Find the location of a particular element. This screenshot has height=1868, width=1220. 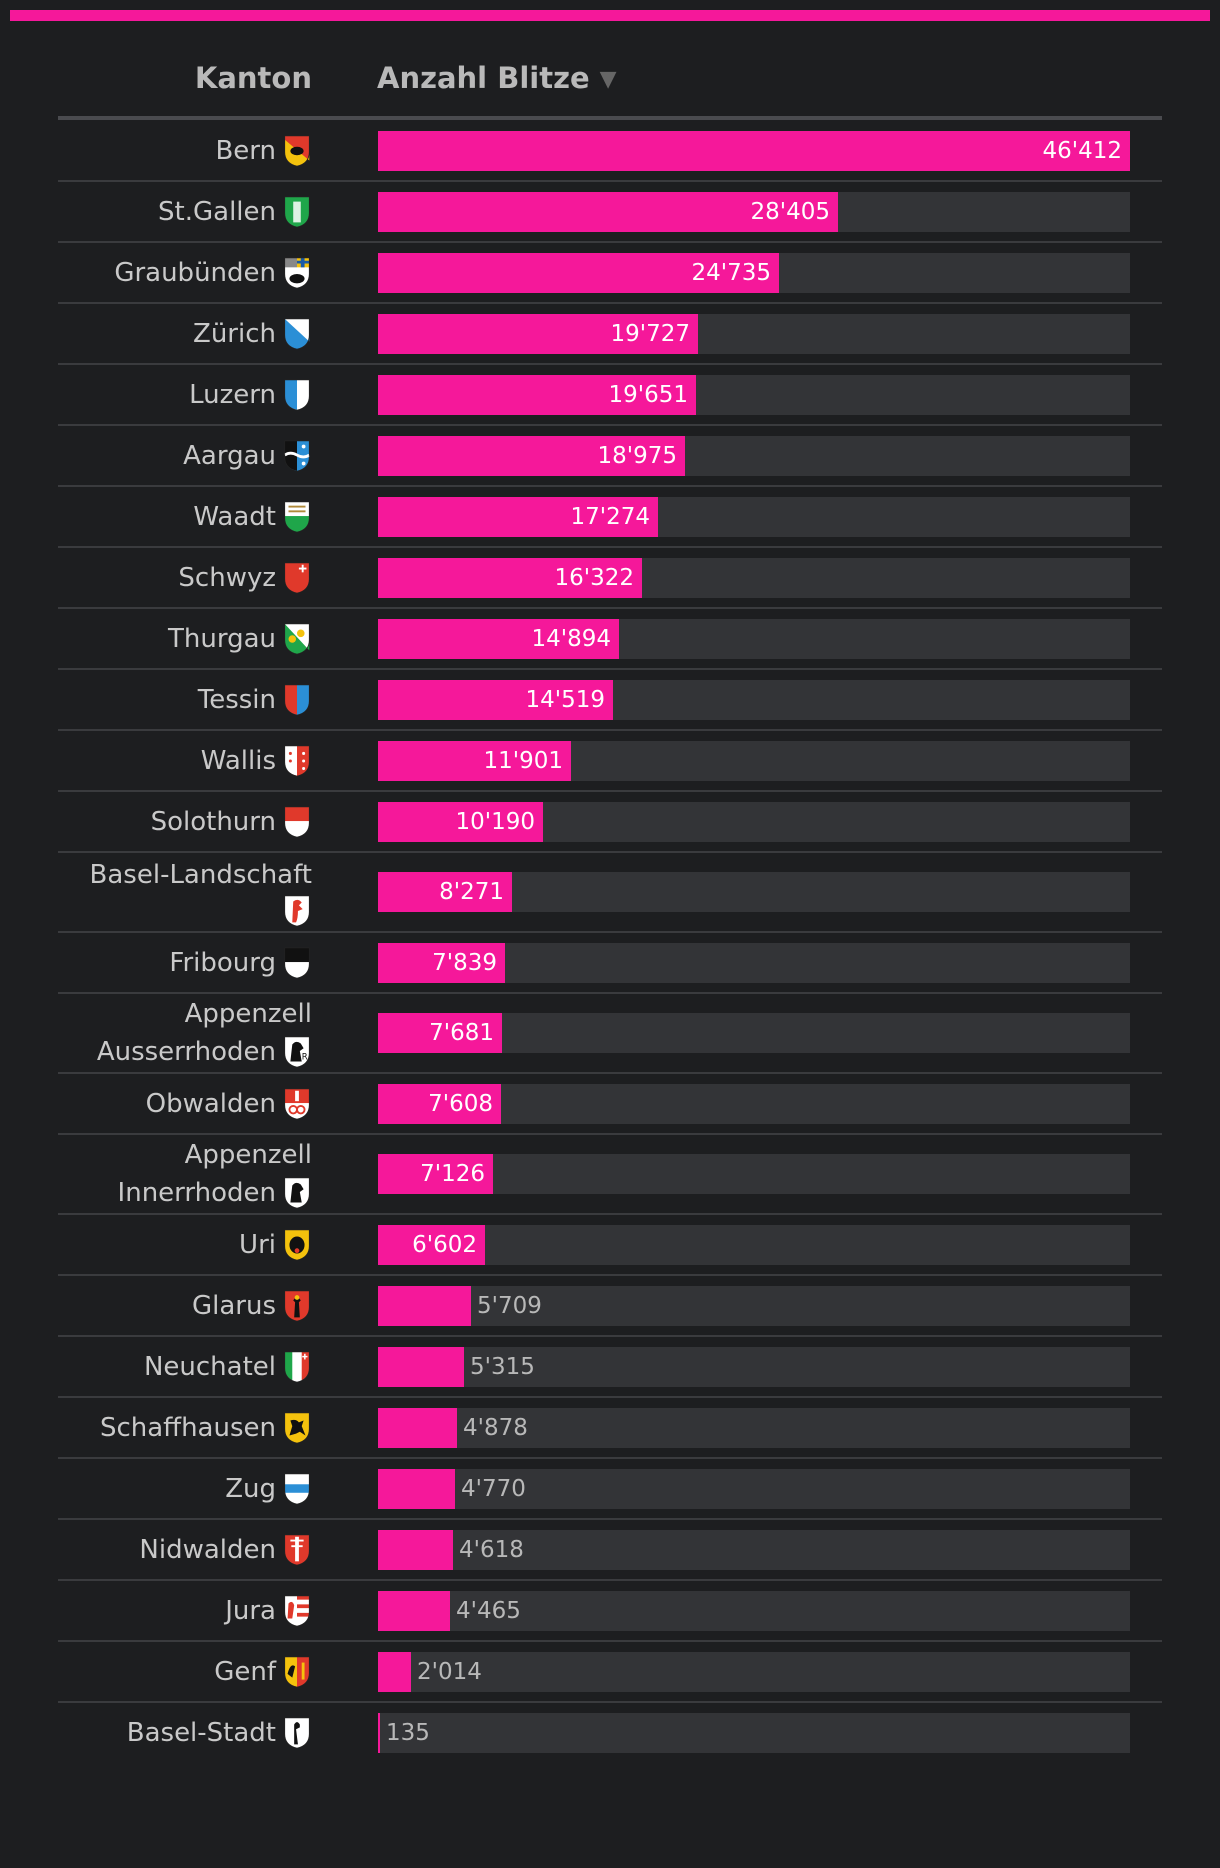

bar-uri is located at coordinates (431, 1245).